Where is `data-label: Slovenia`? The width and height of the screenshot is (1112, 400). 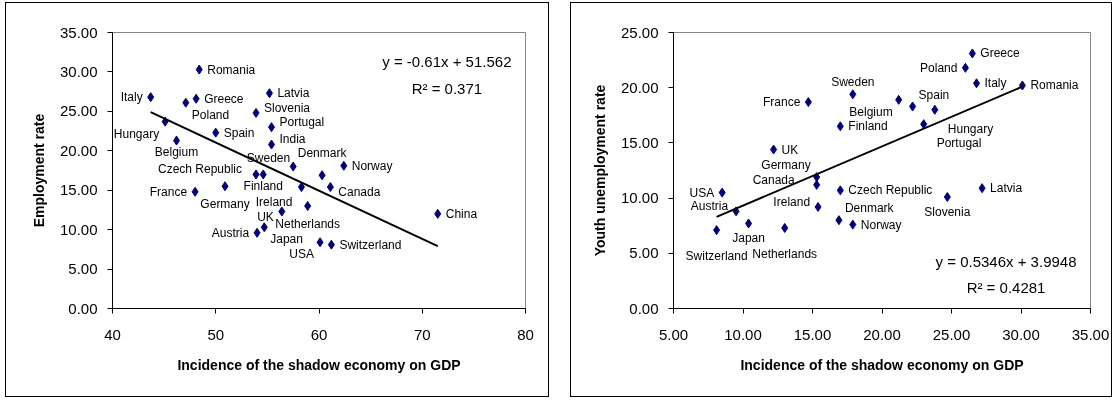
data-label: Slovenia is located at coordinates (947, 211).